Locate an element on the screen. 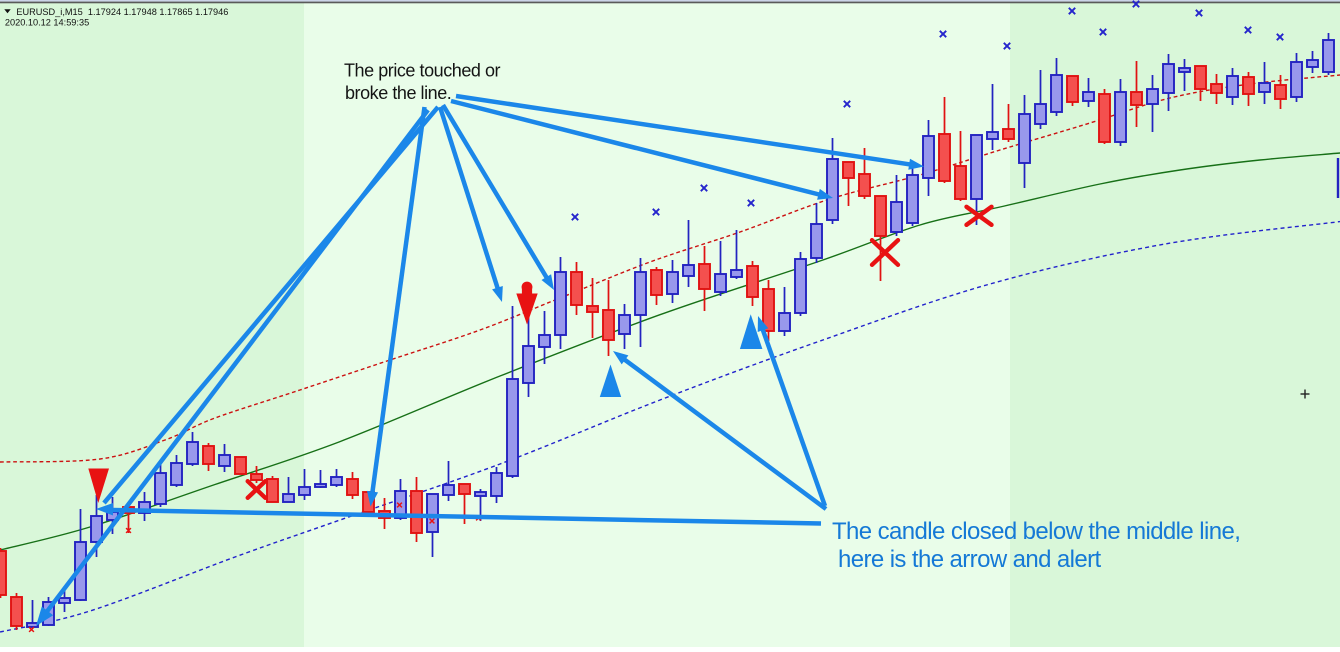 Image resolution: width=1340 pixels, height=652 pixels. svg-text: 2020.10.12 14:59:35 is located at coordinates (47, 22).